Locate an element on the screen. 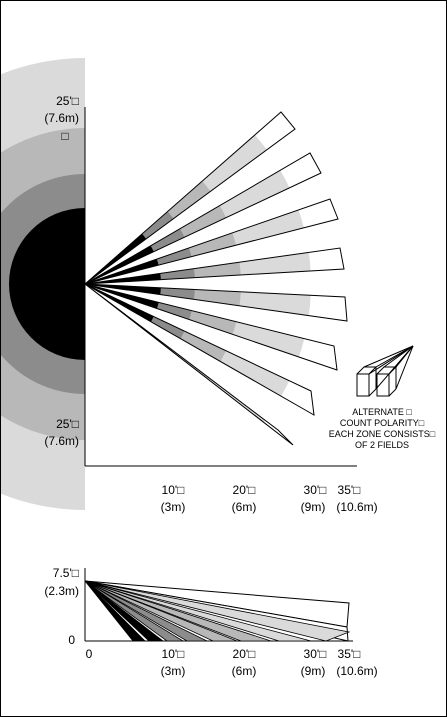 Image resolution: width=447 pixels, height=717 pixels. polarity-note-line-2: COUNT POLARITY□ is located at coordinates (382, 423).